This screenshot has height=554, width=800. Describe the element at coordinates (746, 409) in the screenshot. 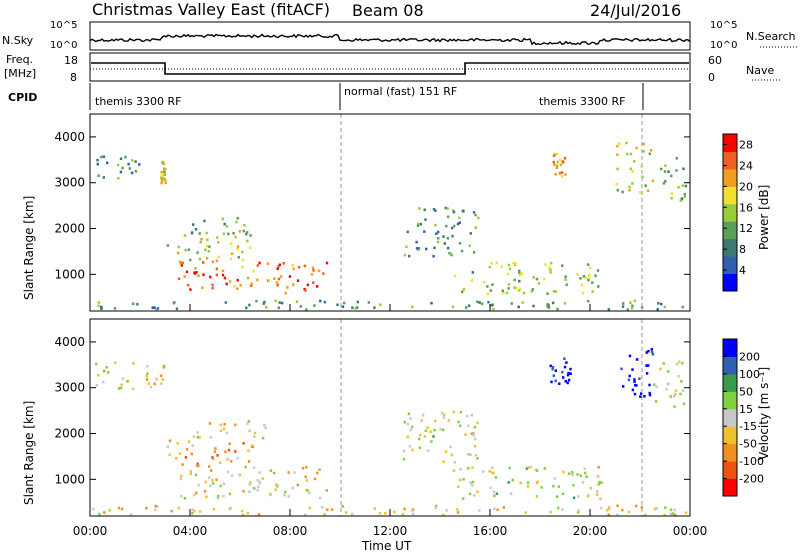

I see `colorbar-tick-label: 15` at that location.